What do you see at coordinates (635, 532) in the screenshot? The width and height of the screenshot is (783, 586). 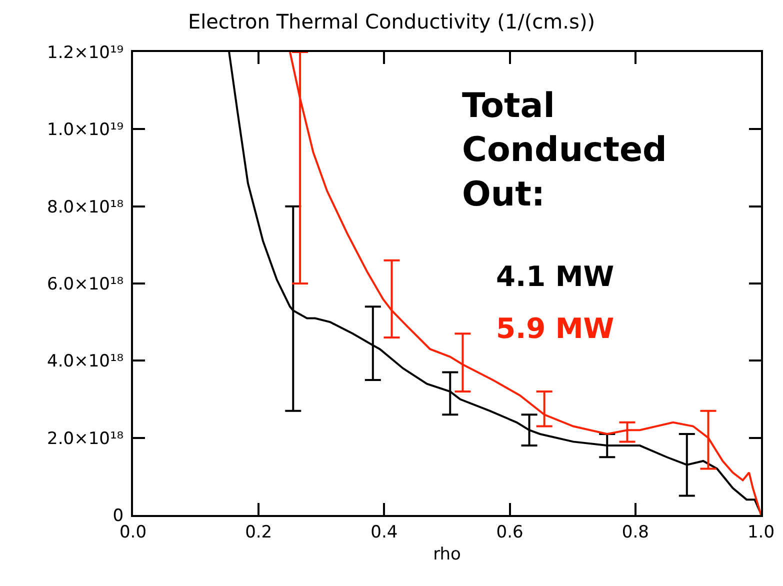 I see `x-tick-label: 0.8` at bounding box center [635, 532].